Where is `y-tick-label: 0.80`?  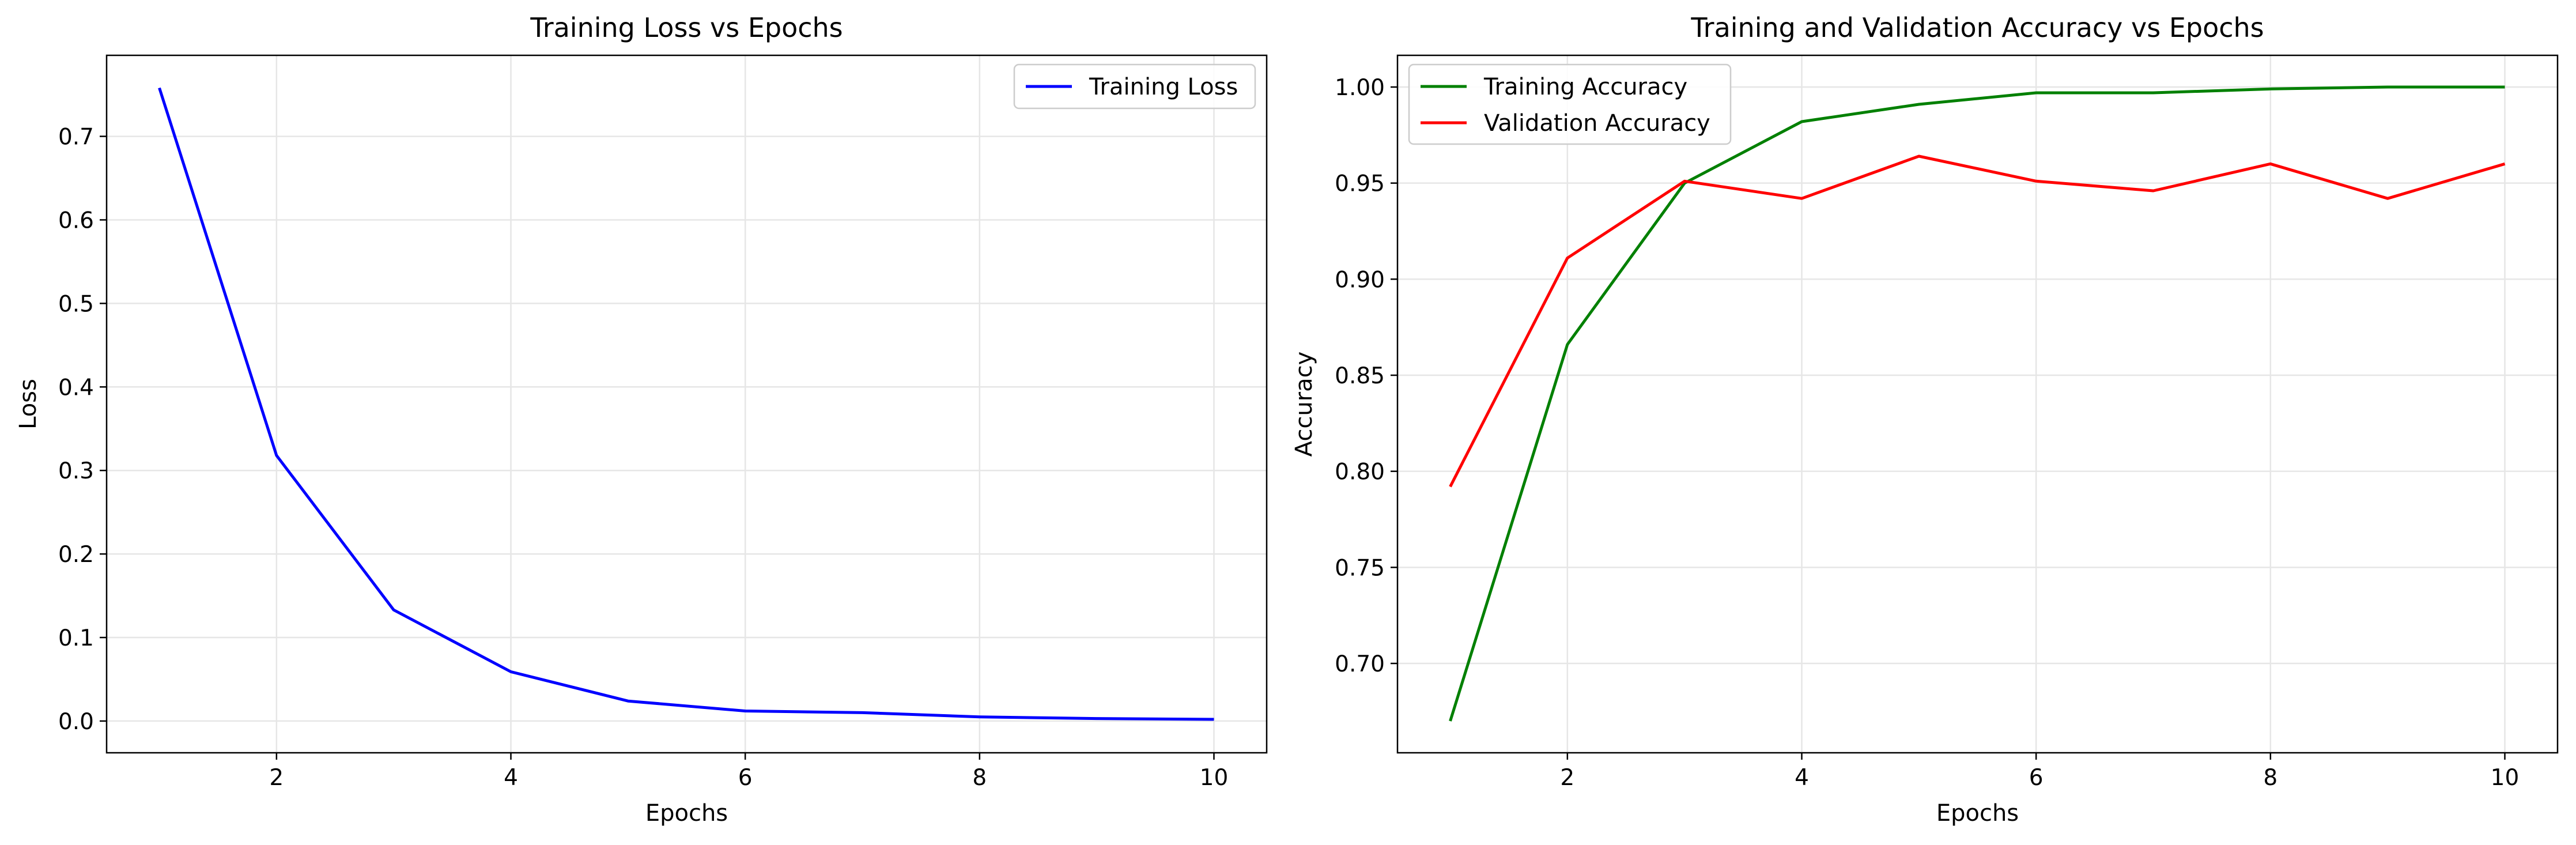
y-tick-label: 0.80 is located at coordinates (1360, 472).